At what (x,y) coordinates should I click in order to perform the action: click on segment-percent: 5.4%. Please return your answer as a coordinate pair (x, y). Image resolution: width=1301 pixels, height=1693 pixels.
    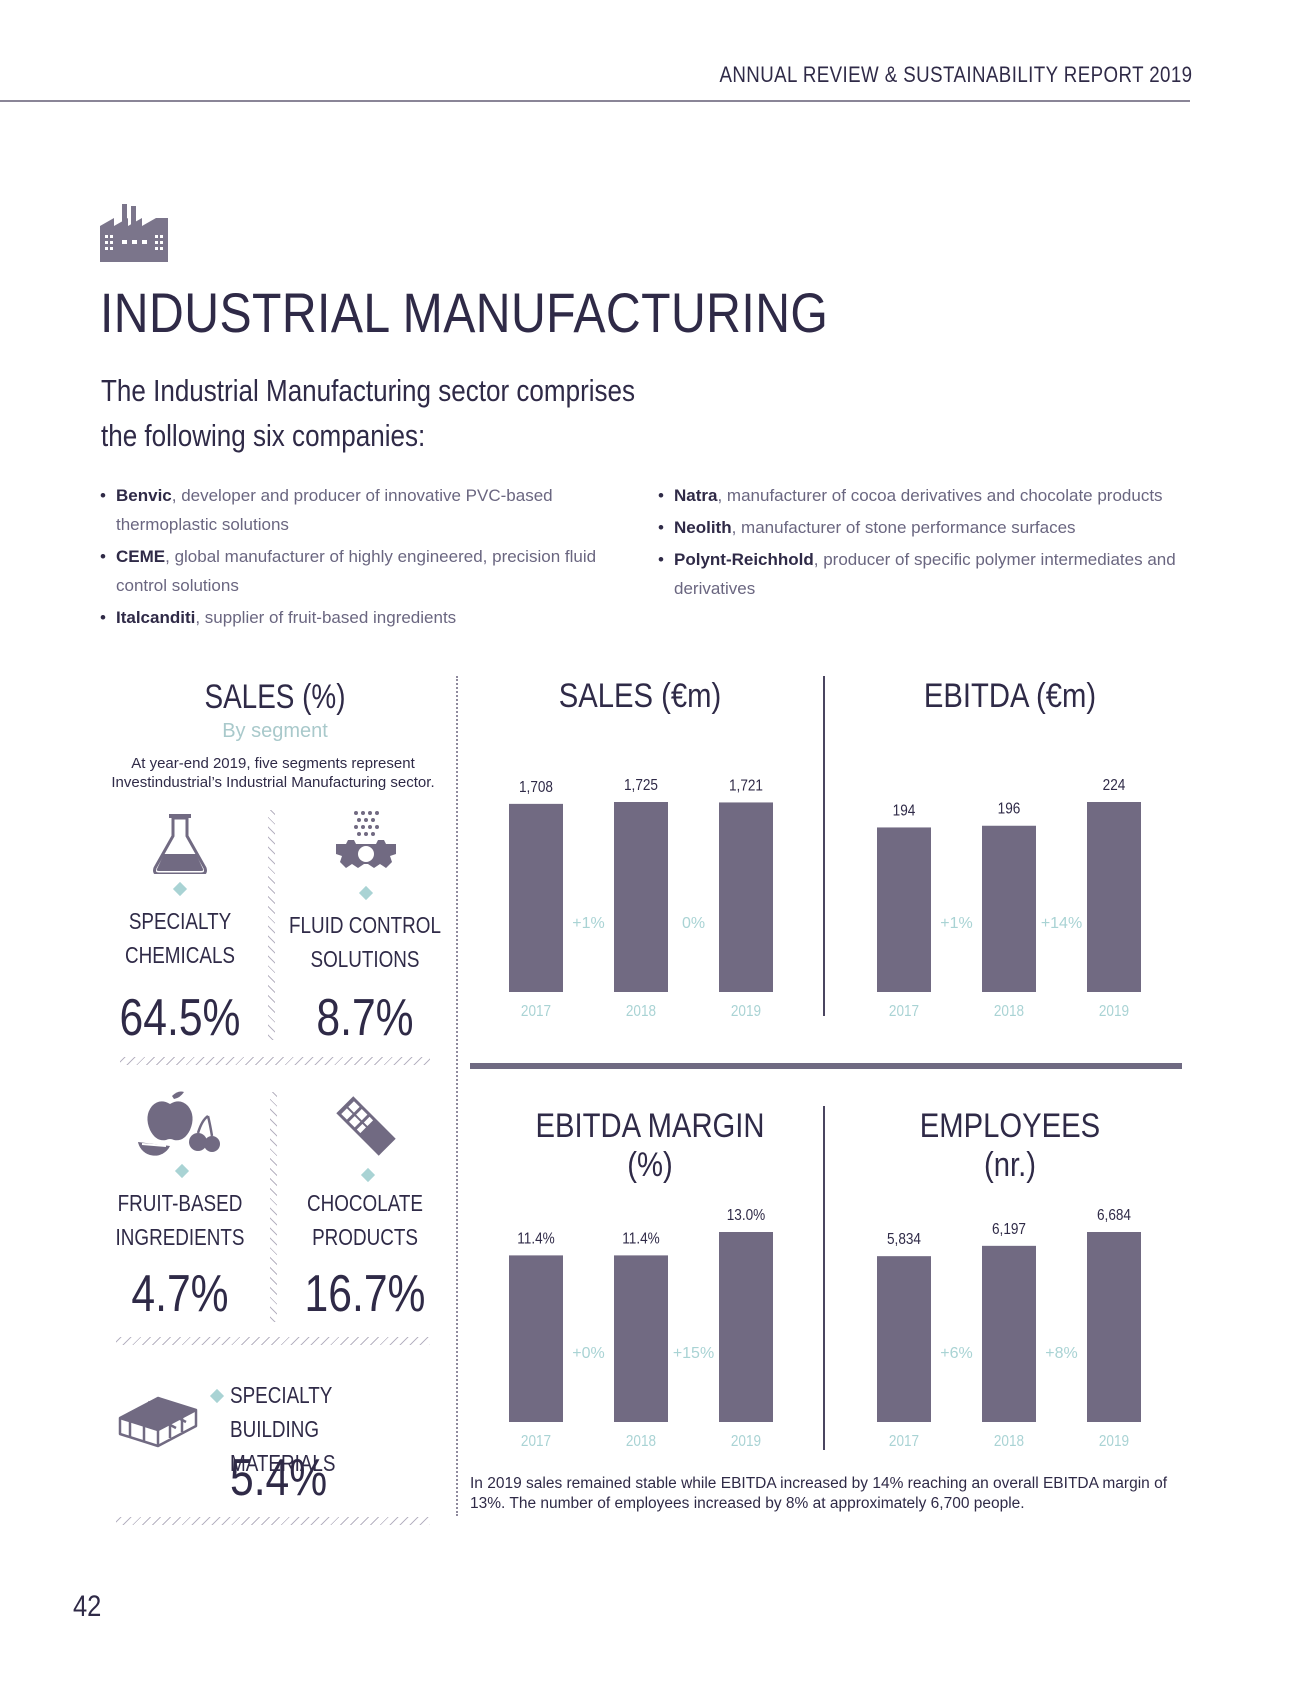
    Looking at the image, I should click on (279, 1478).